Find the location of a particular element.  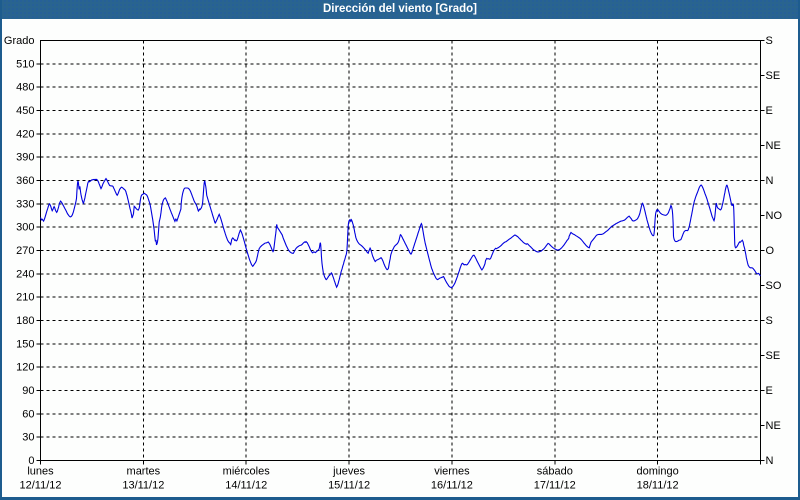

window-titlebar: Dirección del viento [Grado] is located at coordinates (400, 9).